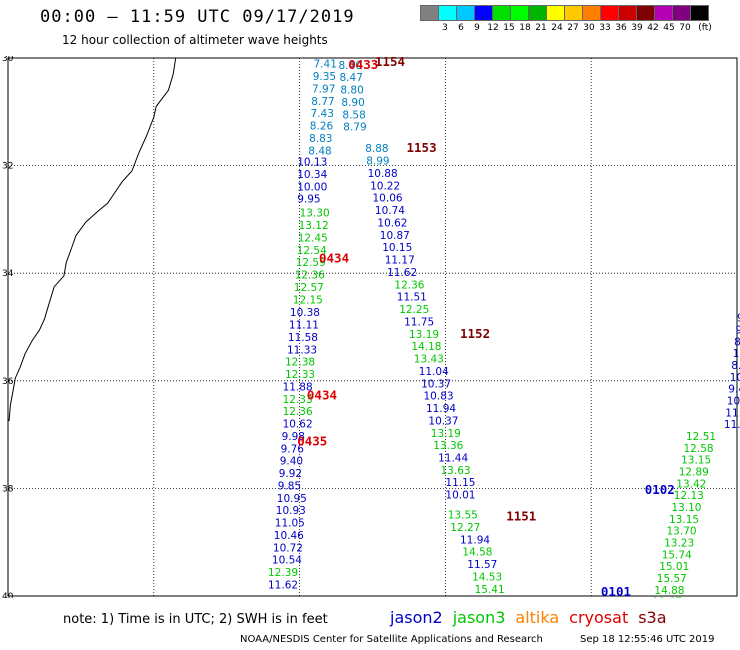 Image resolution: width=740 pixels, height=650 pixels. I want to click on wave-height-label: 11.51, so click(412, 298).